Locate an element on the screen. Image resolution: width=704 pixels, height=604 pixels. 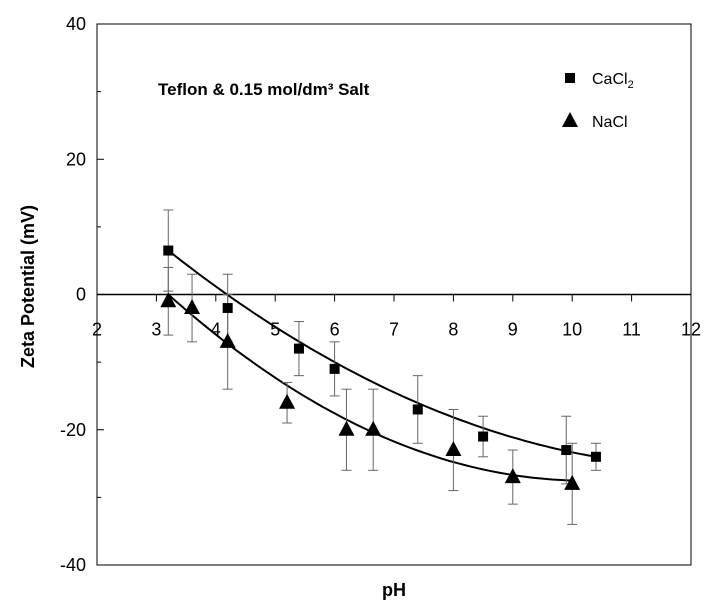
x-tick-label: 9 is located at coordinates (513, 330).